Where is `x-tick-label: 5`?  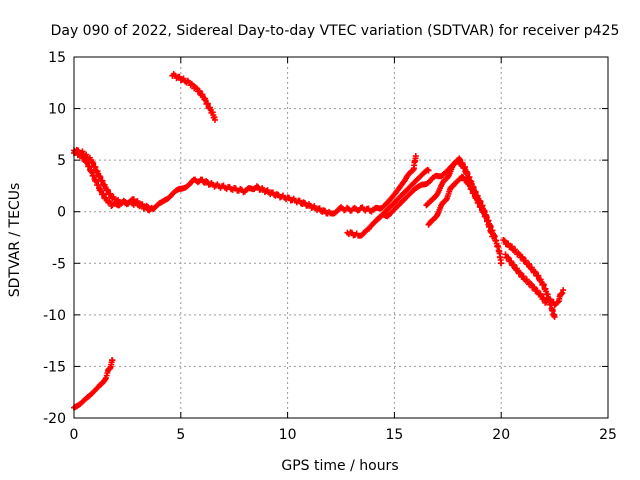
x-tick-label: 5 is located at coordinates (180, 435).